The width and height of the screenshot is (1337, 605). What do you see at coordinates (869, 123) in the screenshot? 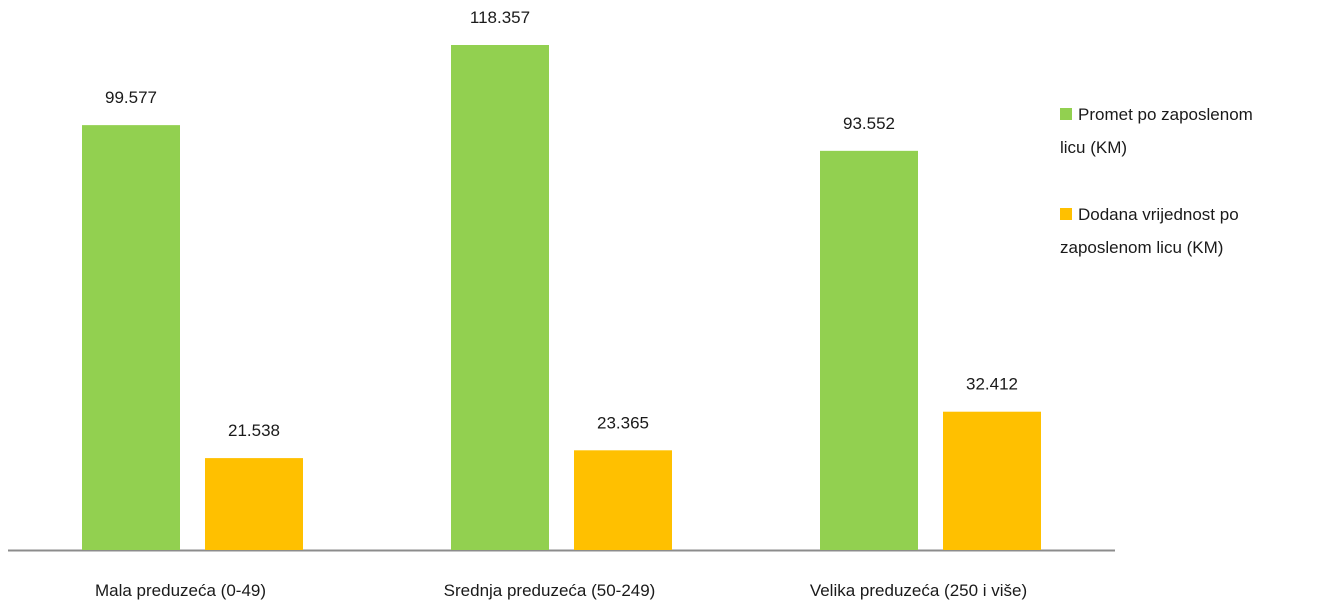
I see `data-label: 93.552` at bounding box center [869, 123].